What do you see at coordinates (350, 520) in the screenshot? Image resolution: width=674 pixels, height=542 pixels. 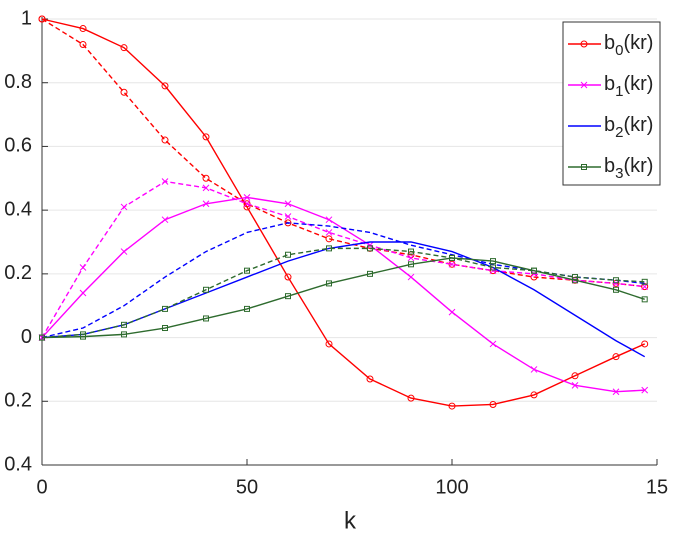 I see `x-axis-label: k` at bounding box center [350, 520].